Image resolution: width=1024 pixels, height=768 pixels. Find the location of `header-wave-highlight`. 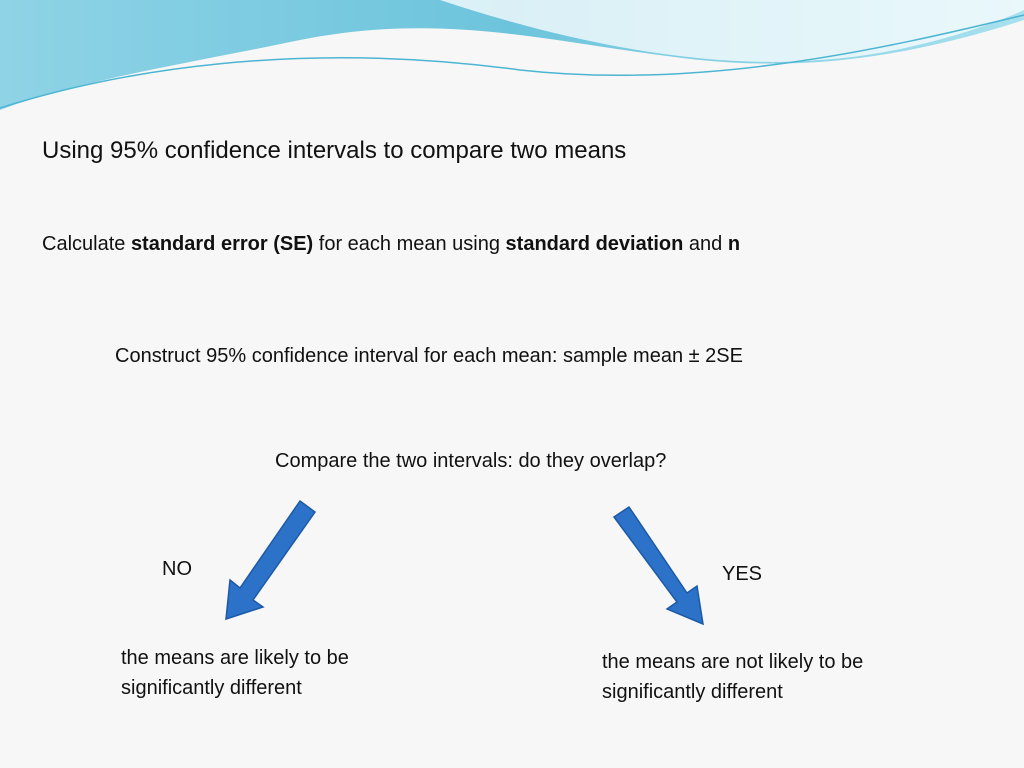

header-wave-highlight is located at coordinates (732, 31).